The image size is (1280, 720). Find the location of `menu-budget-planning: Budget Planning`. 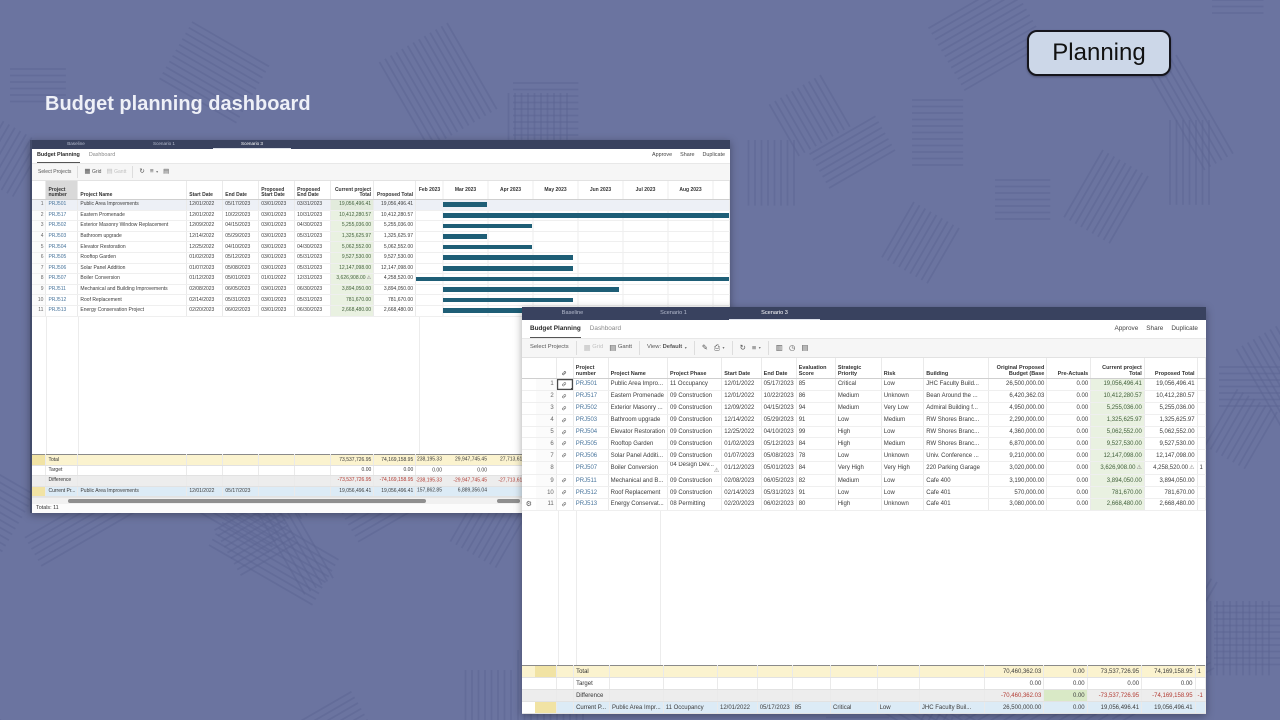

menu-budget-planning: Budget Planning is located at coordinates (58, 156).